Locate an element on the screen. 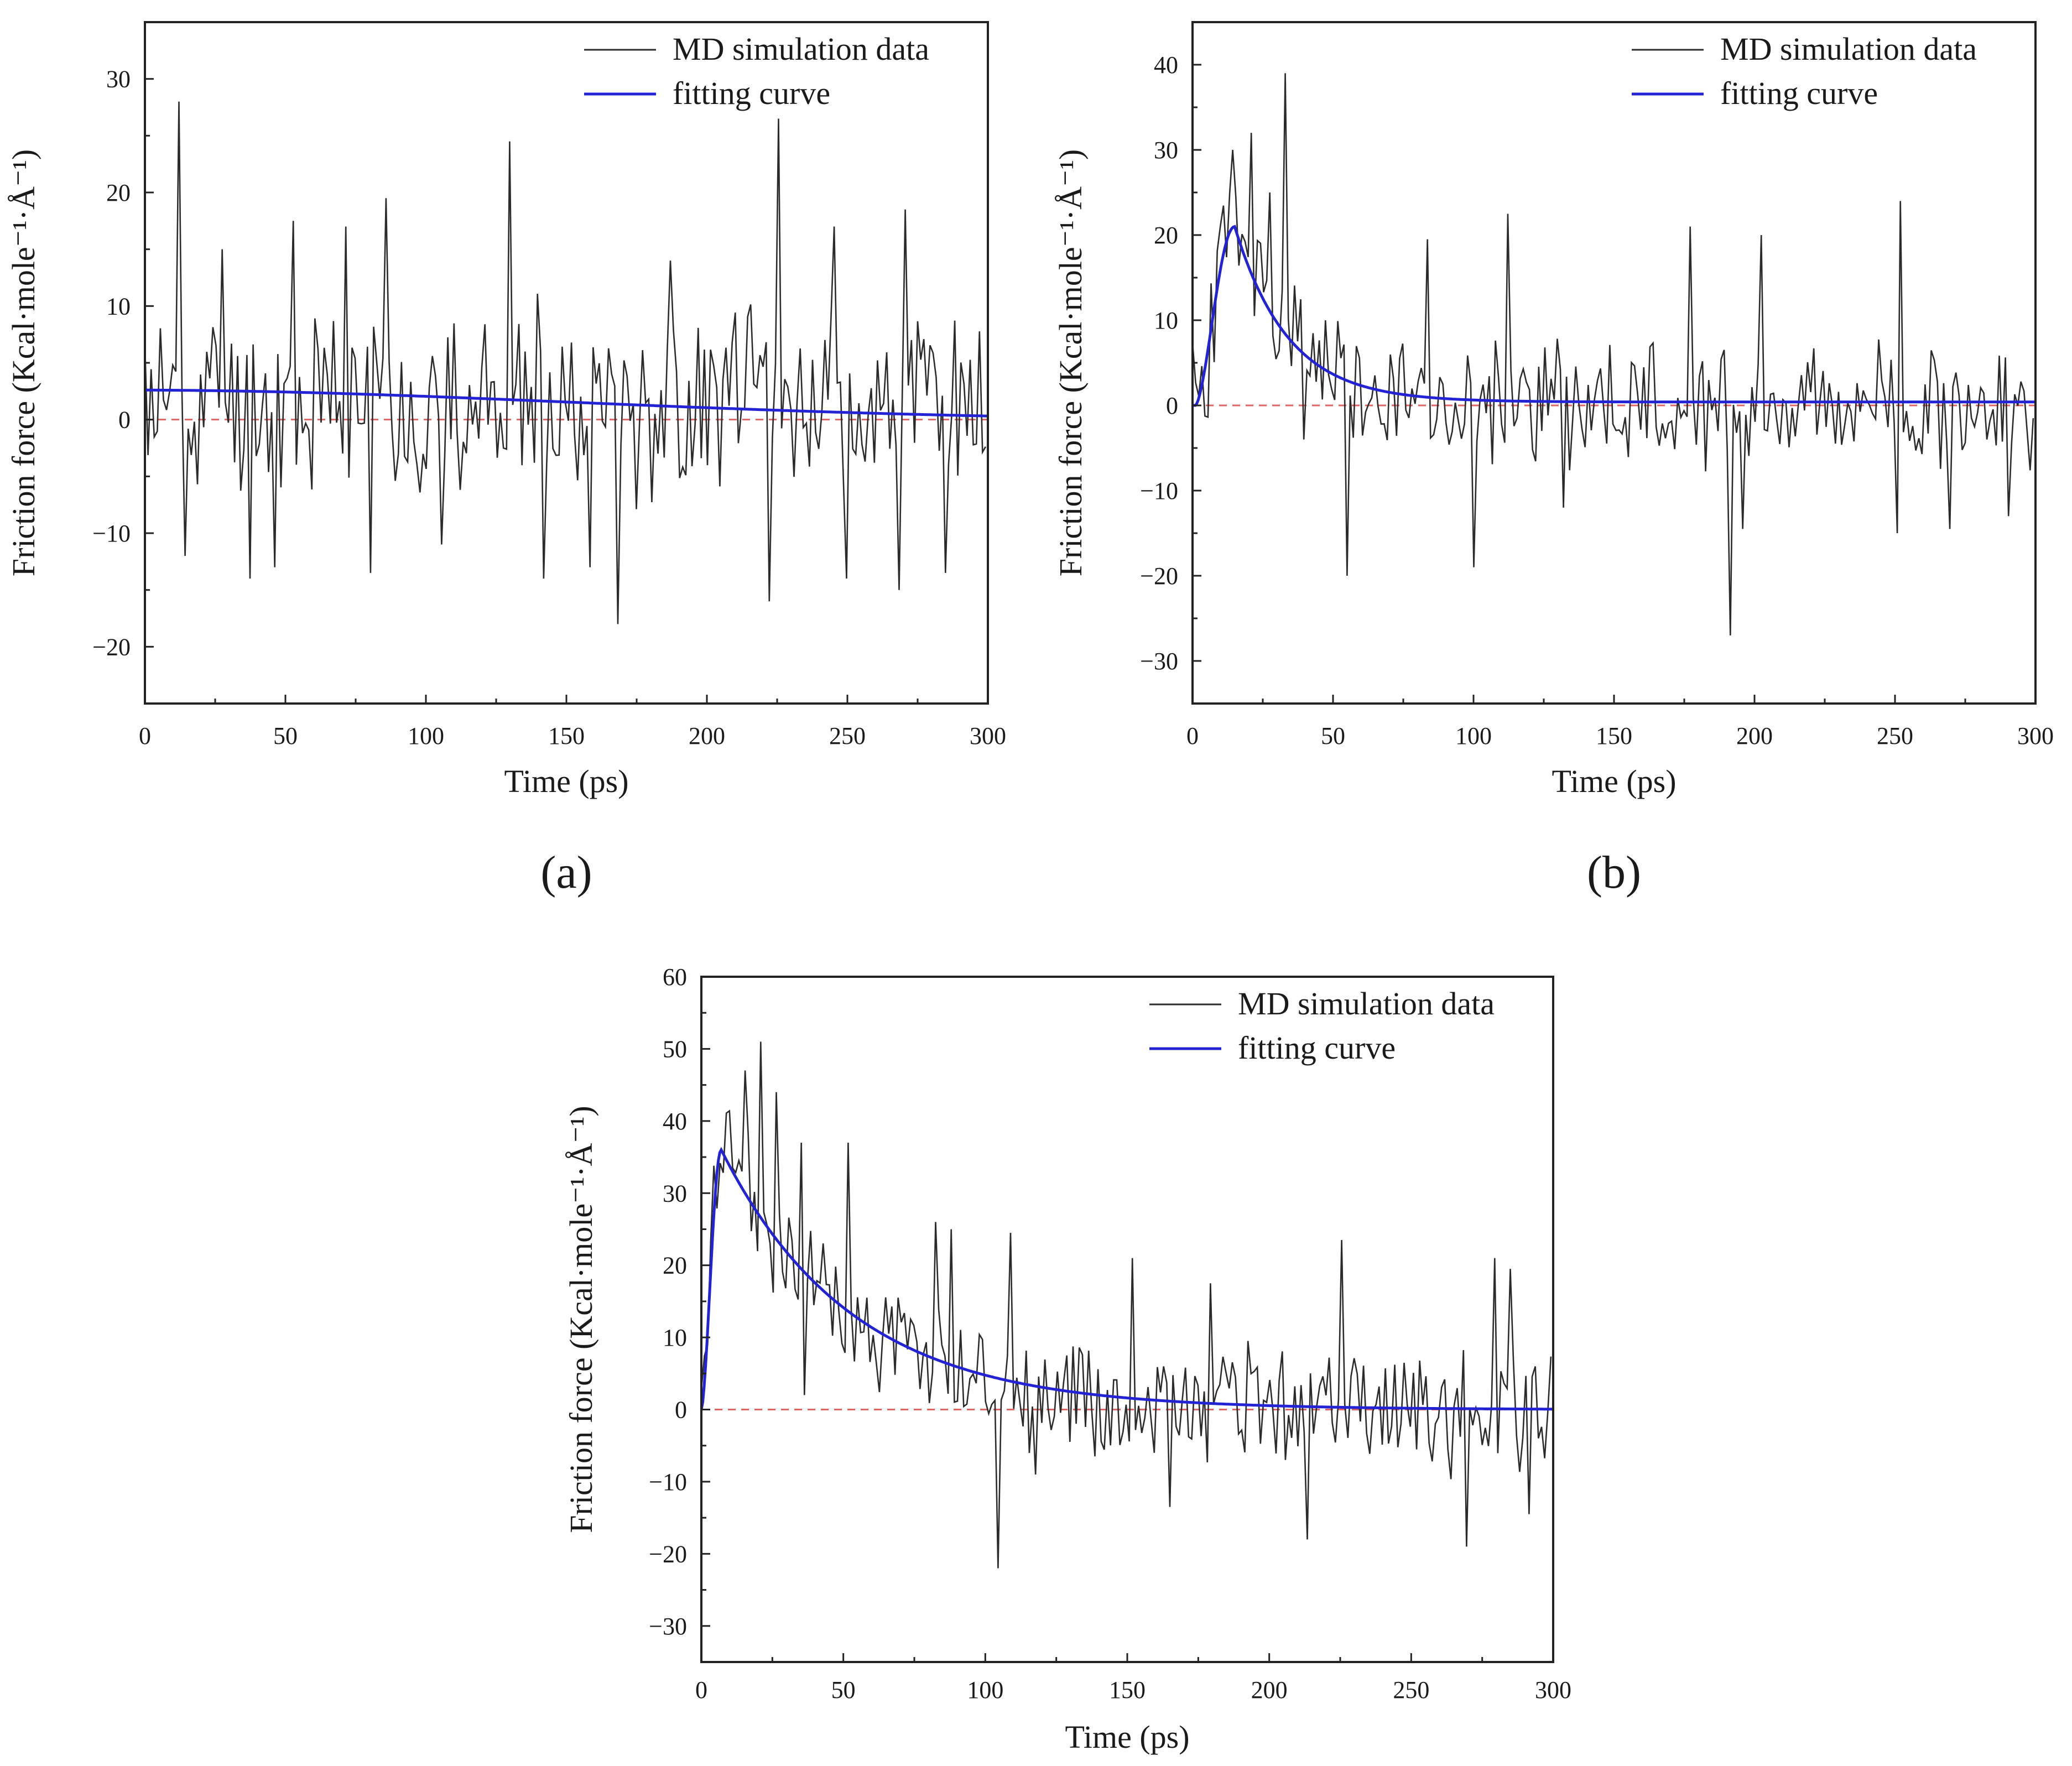  y-tick-label: 60 is located at coordinates (675, 977).